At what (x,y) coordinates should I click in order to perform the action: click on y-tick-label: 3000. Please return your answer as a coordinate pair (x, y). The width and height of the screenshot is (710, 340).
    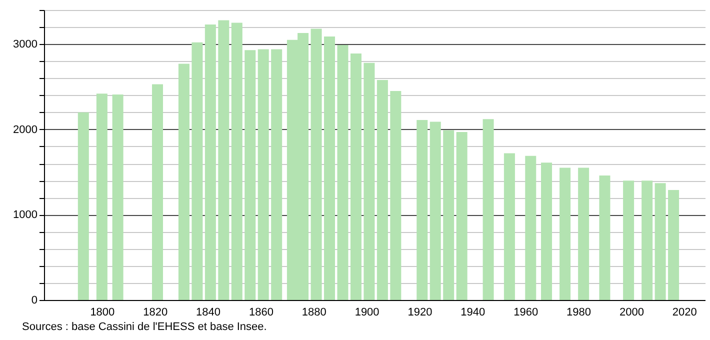
    Looking at the image, I should click on (25, 44).